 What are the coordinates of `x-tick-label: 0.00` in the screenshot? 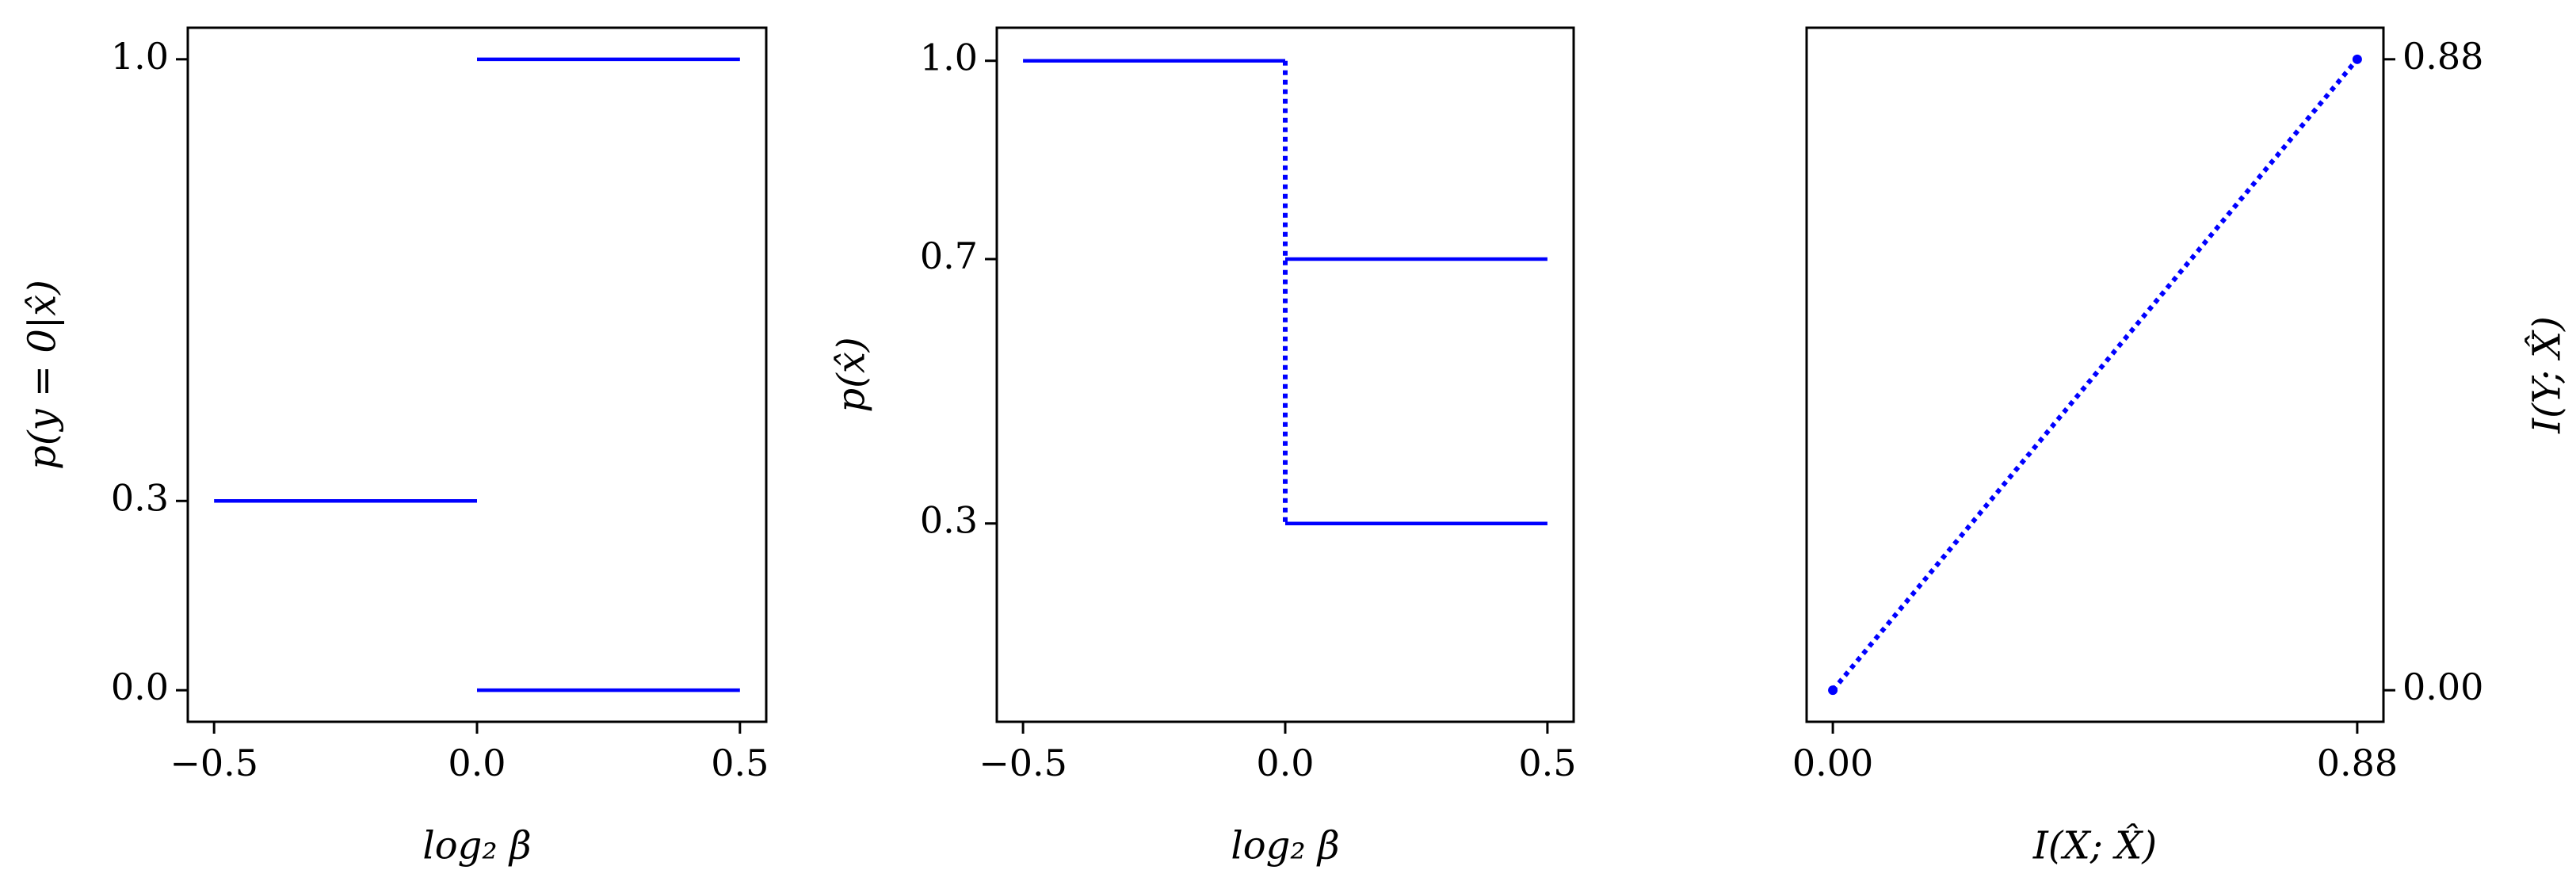 It's located at (1832, 763).